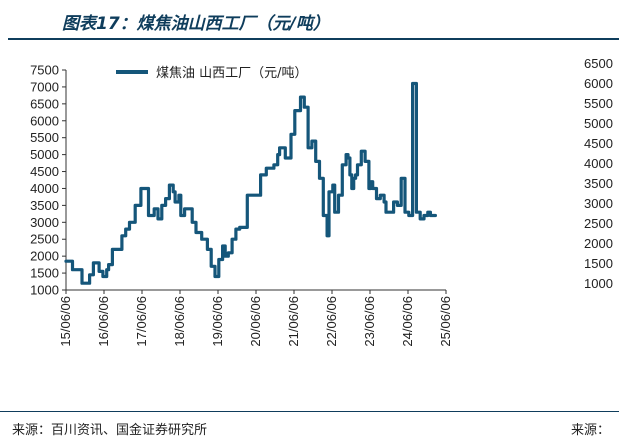 This screenshot has width=619, height=440. What do you see at coordinates (196, 24) in the screenshot?
I see `figure-title: 图表17：煤焦油山西工厂（元/吨）` at bounding box center [196, 24].